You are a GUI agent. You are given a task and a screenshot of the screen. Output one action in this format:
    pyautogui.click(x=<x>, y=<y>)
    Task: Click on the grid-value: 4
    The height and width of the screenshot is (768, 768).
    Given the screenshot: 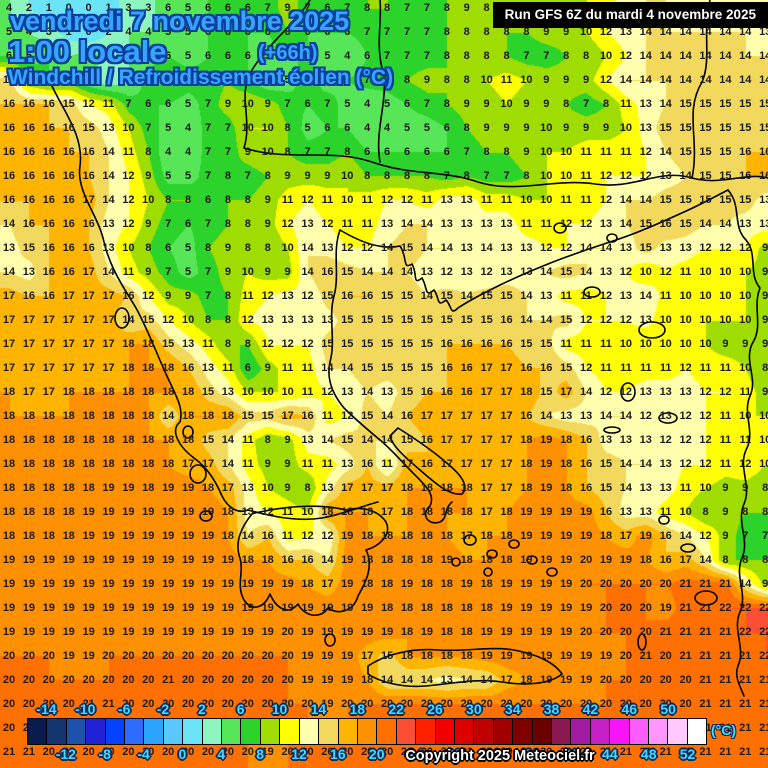 What is the action you would take?
    pyautogui.click(x=108, y=56)
    